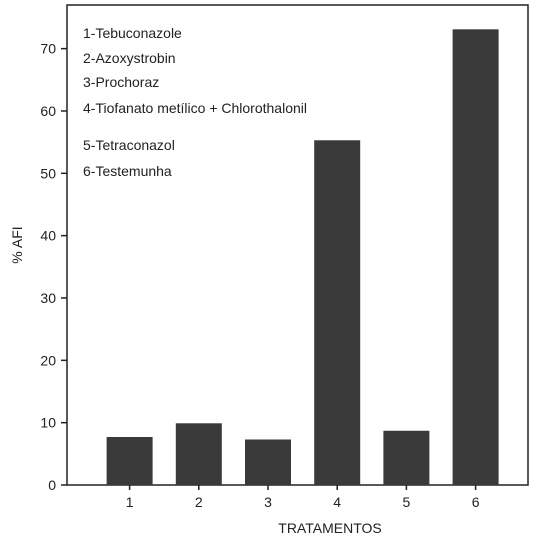  What do you see at coordinates (129, 145) in the screenshot?
I see `legend-entry-5: 5-Tetraconazol` at bounding box center [129, 145].